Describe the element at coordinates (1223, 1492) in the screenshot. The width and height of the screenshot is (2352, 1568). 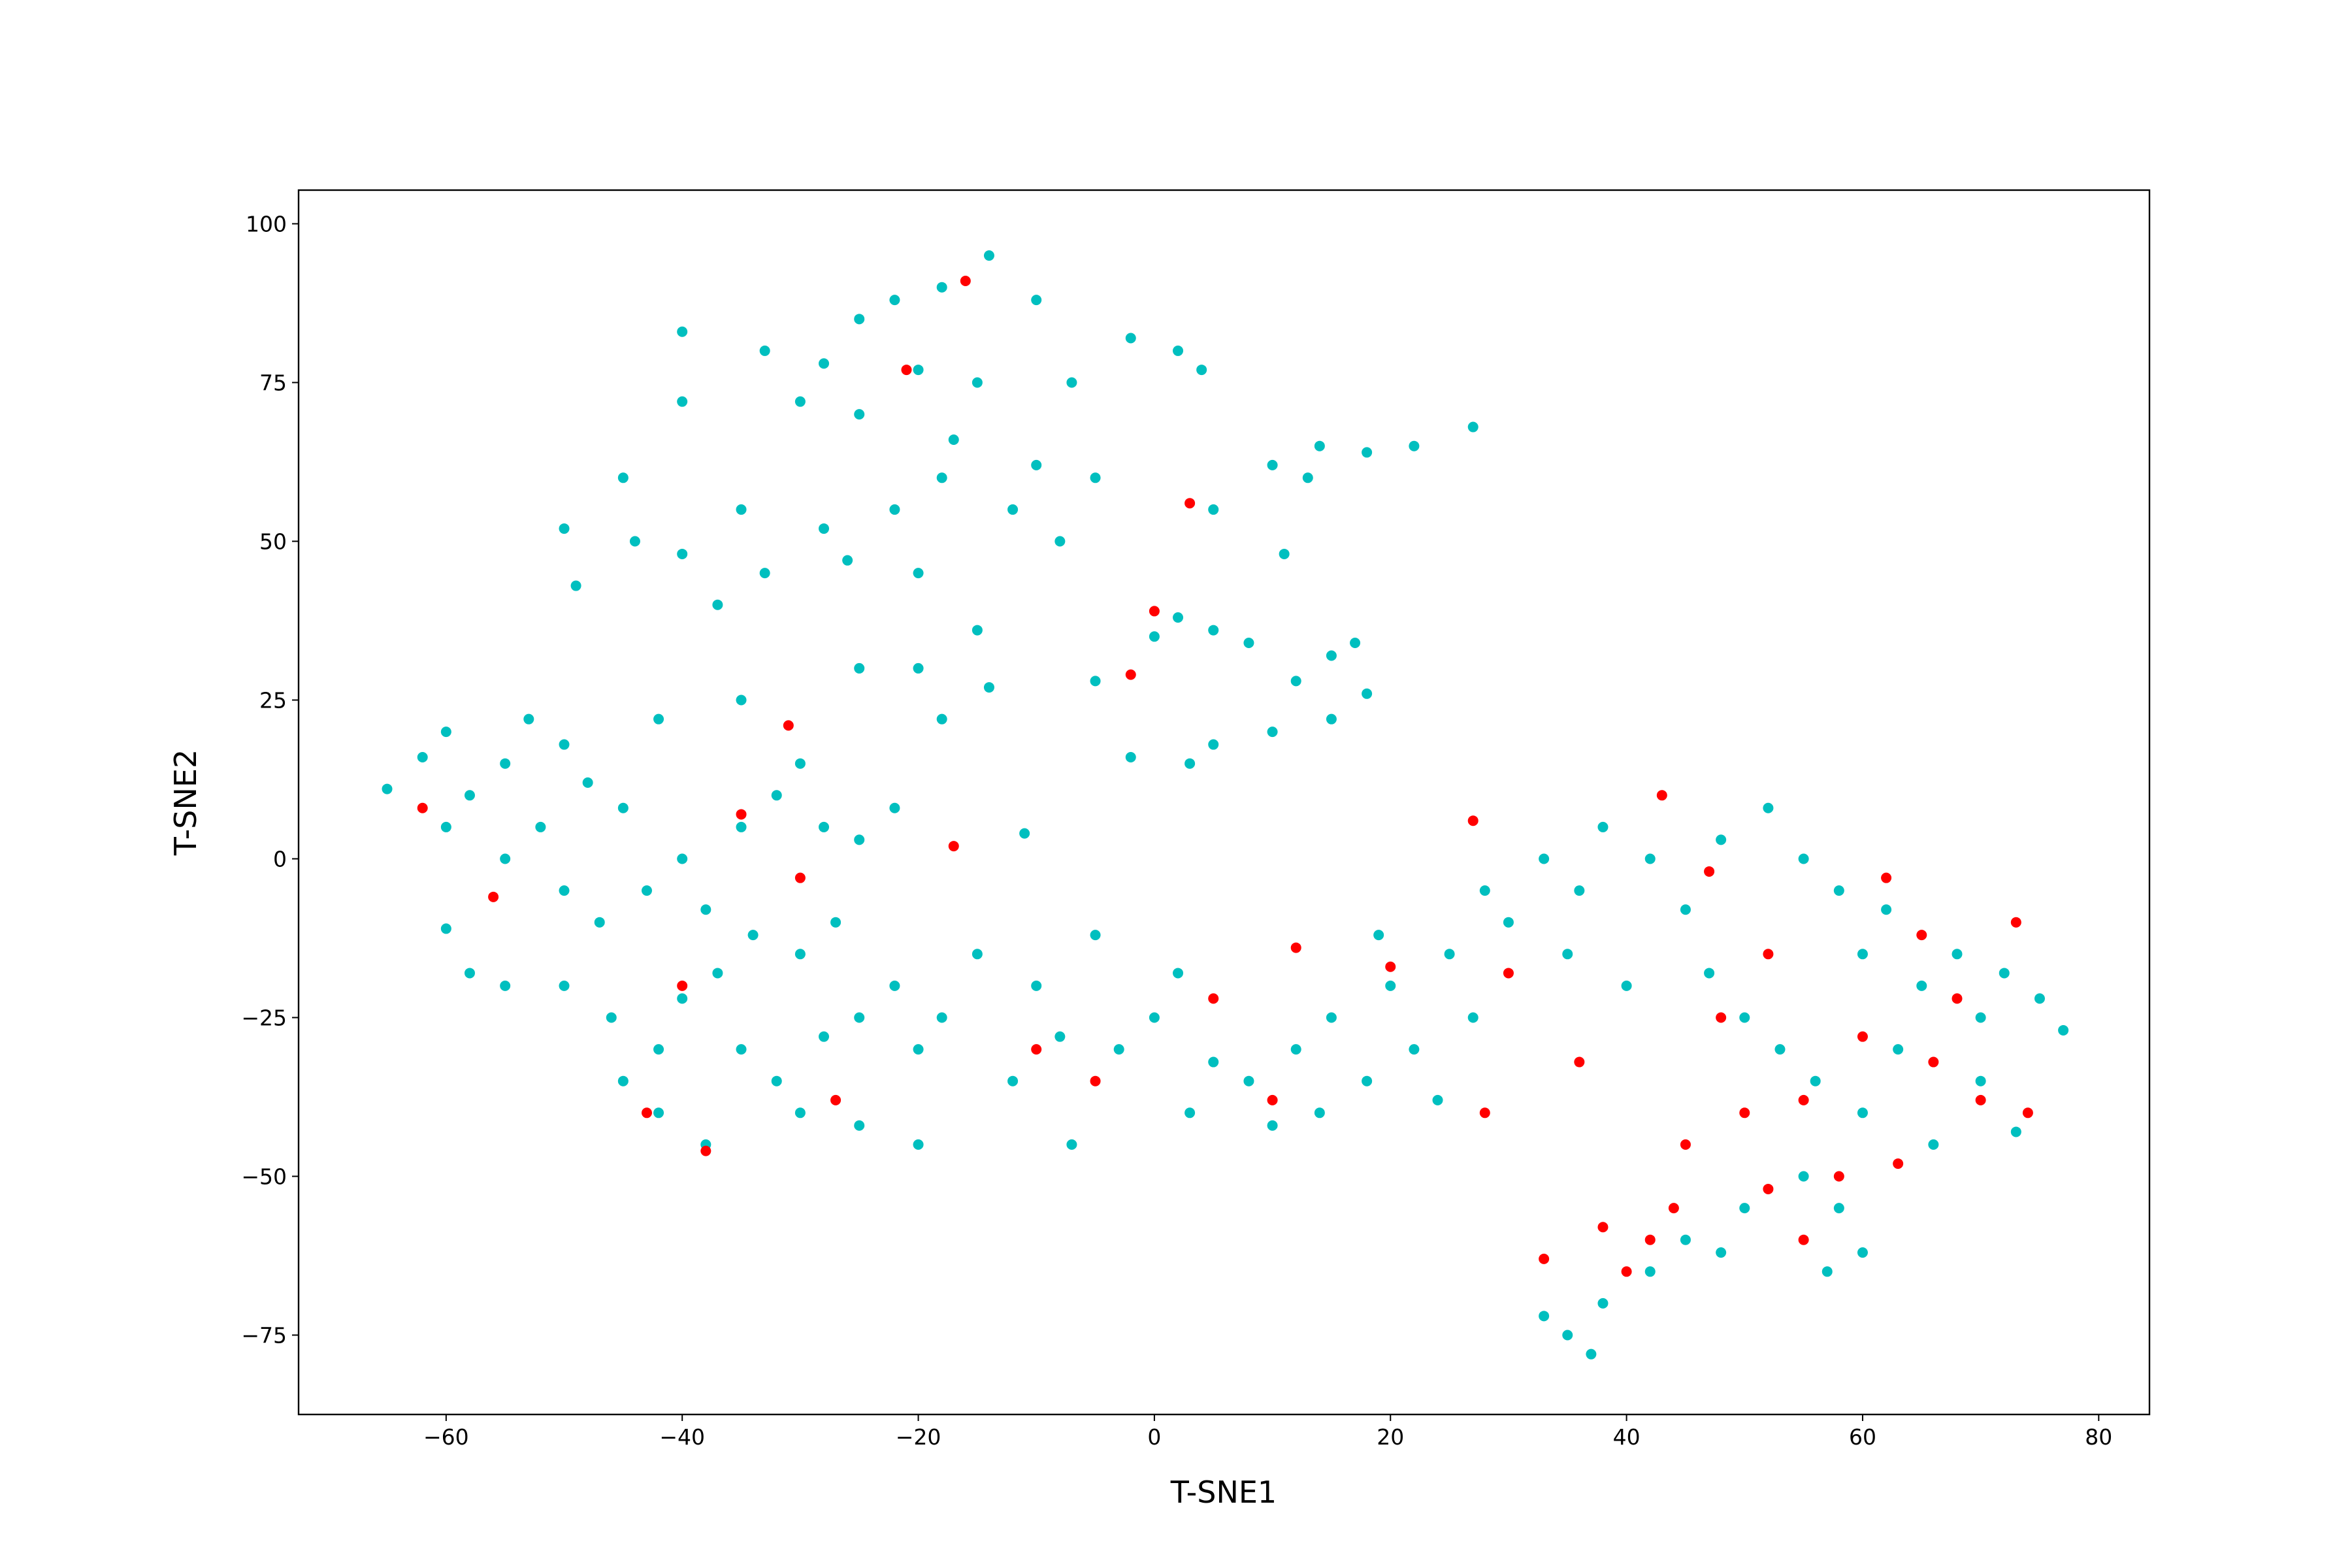
I see `x-axis-label: T-SNE1` at that location.